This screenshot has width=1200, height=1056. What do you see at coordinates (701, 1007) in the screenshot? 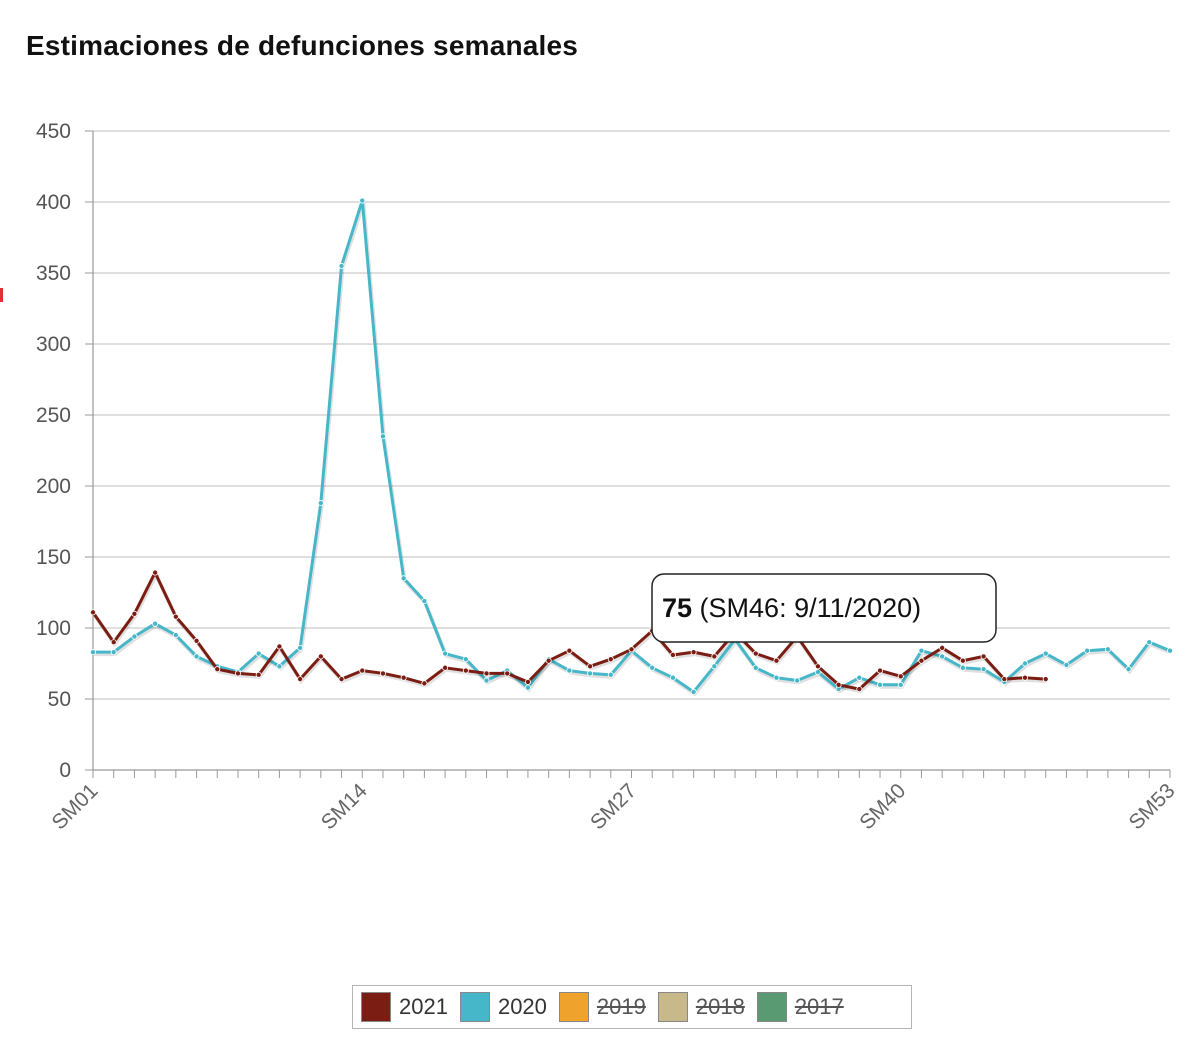
I see `legend-item-2018: 2018` at bounding box center [701, 1007].